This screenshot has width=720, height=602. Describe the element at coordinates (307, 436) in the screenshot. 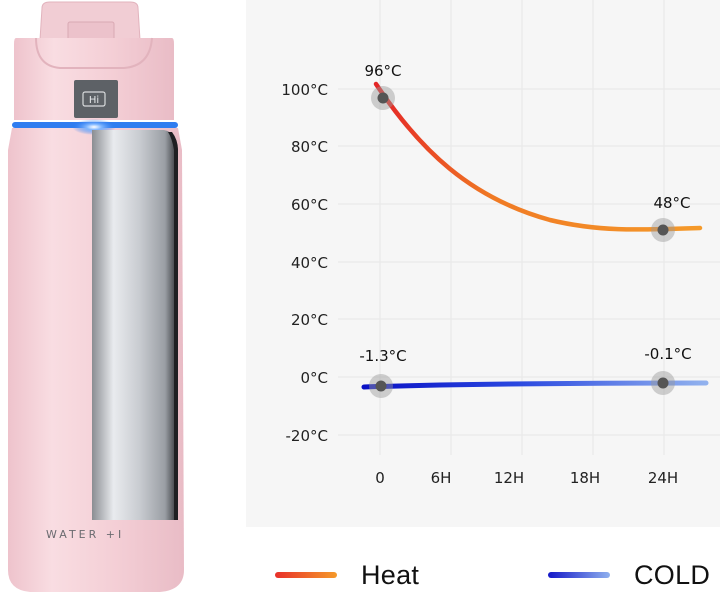

I see `y-tick-label: -20°C` at that location.